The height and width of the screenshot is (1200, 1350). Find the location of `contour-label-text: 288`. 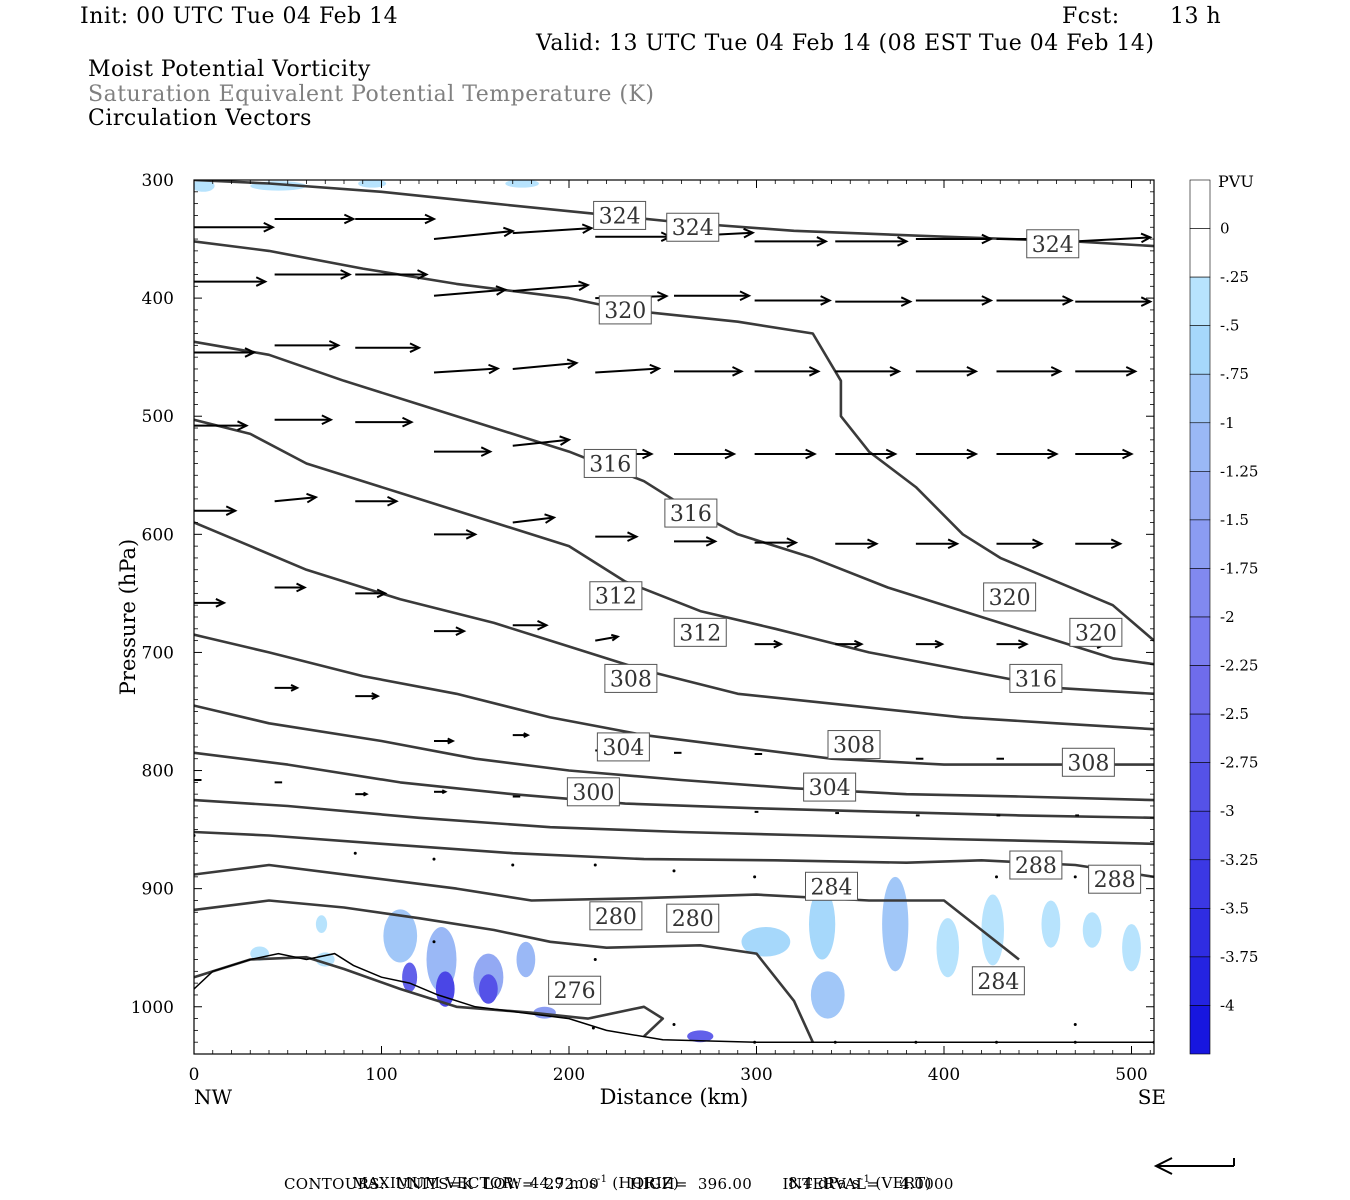

contour-label-text: 288 is located at coordinates (1036, 866).